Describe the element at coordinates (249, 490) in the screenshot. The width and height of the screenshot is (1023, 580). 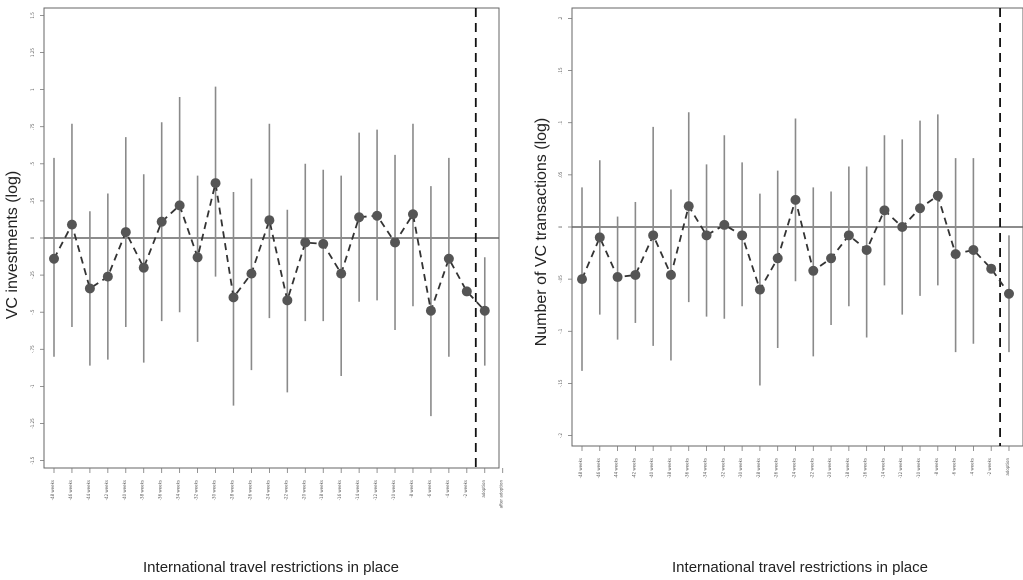
I see `left-x-tick-label: -26 weeks` at that location.